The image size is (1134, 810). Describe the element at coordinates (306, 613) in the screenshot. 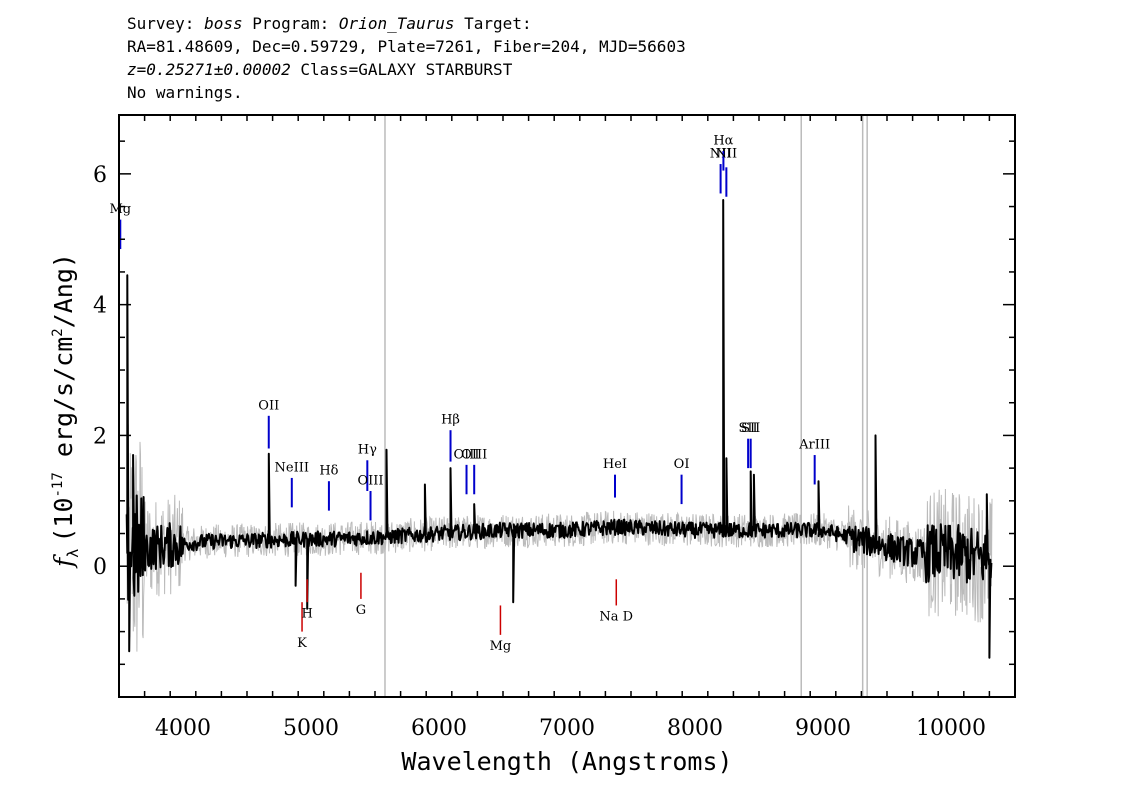

I see `absorption-line-label: H` at that location.